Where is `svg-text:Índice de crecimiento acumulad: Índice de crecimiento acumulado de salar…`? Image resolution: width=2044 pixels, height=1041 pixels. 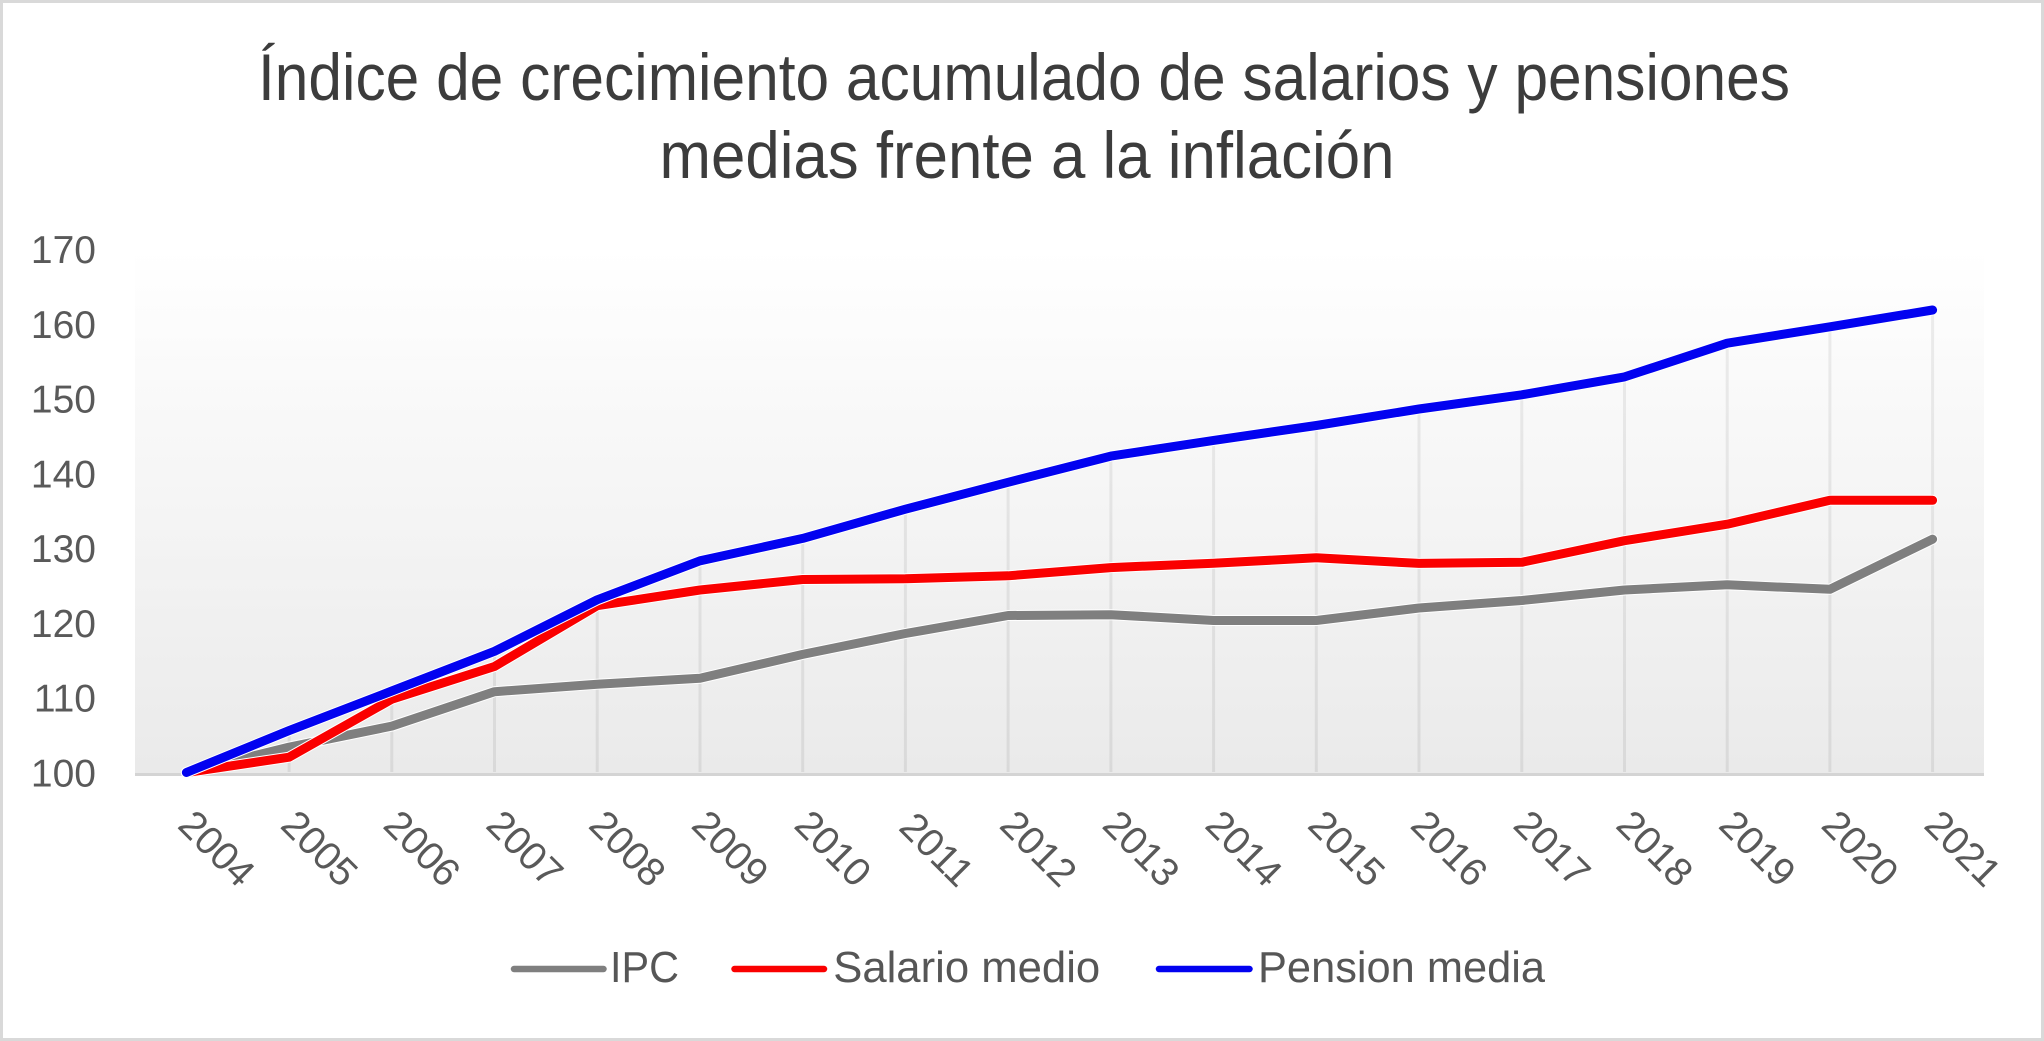
svg-text:Índice de crecimiento acumulad: Índice de crecimiento acumulado de salar… is located at coordinates (1024, 77).